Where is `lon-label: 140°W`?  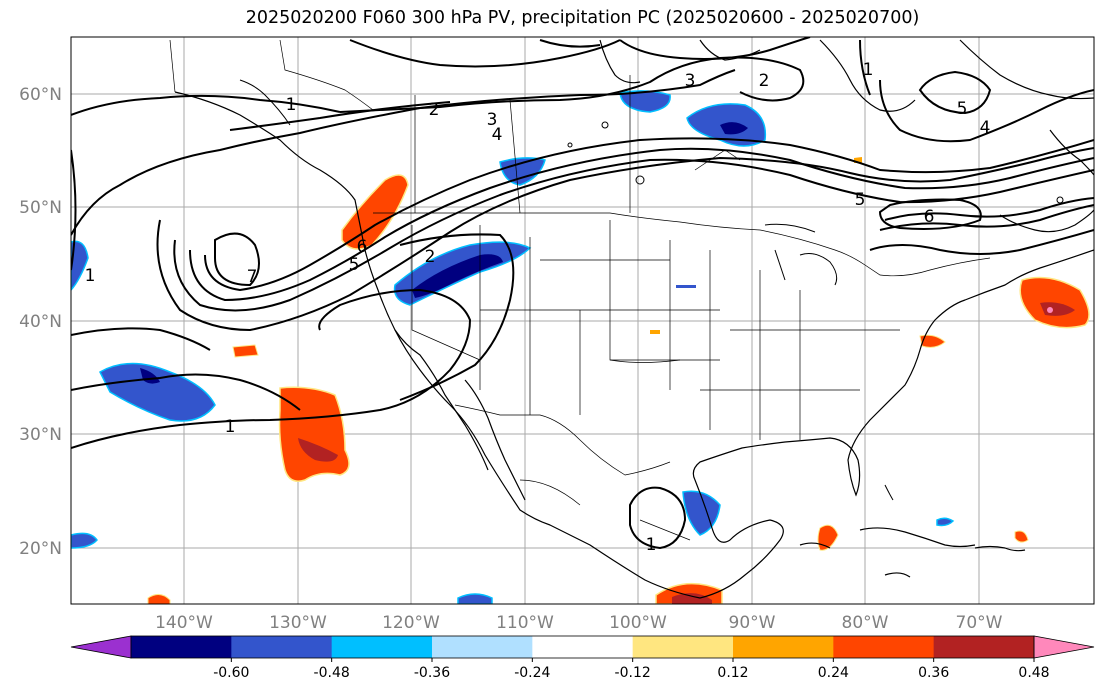 lon-label: 140°W is located at coordinates (184, 623).